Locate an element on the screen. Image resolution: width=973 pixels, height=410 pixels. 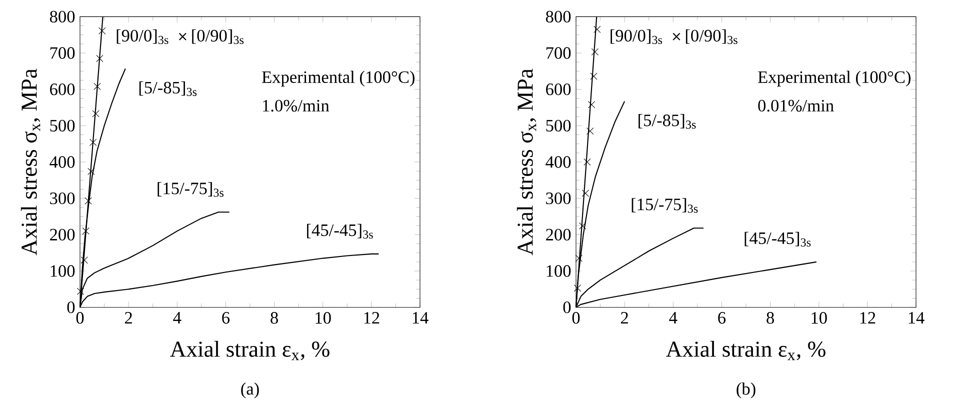
text: (a) is located at coordinates (250, 390).